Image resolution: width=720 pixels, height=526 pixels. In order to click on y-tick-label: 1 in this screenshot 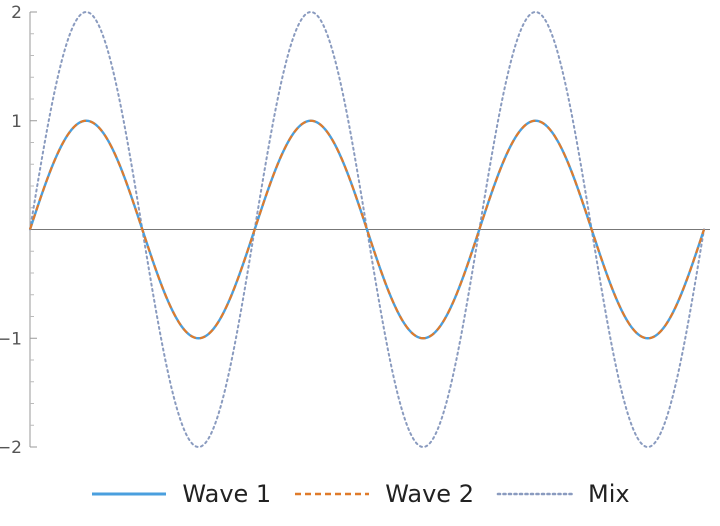, I will do `click(16, 122)`.